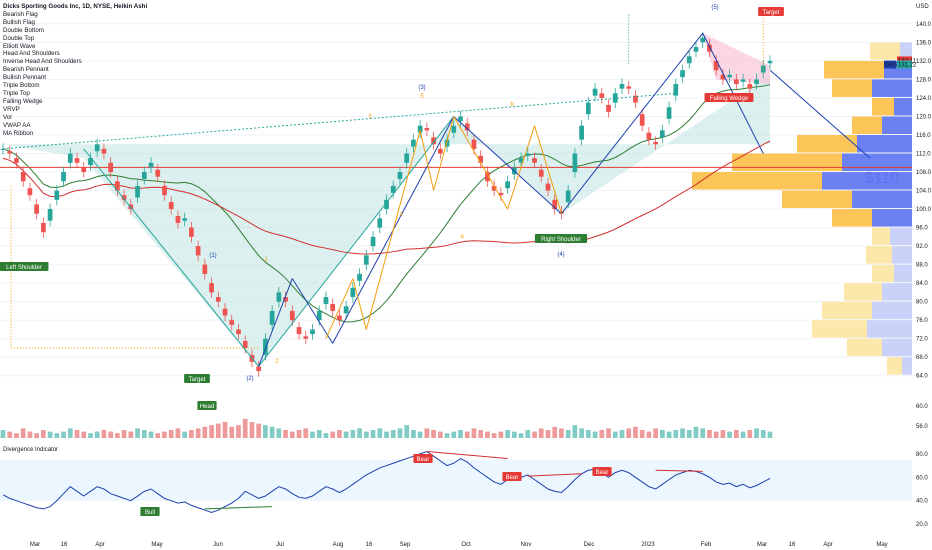 The width and height of the screenshot is (932, 550). I want to click on price-tick: 116.0, so click(923, 136).